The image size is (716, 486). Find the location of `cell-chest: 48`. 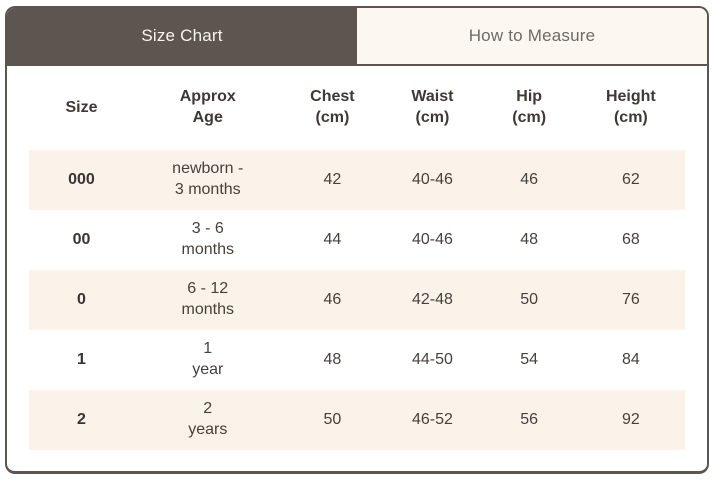

cell-chest: 48 is located at coordinates (332, 359).